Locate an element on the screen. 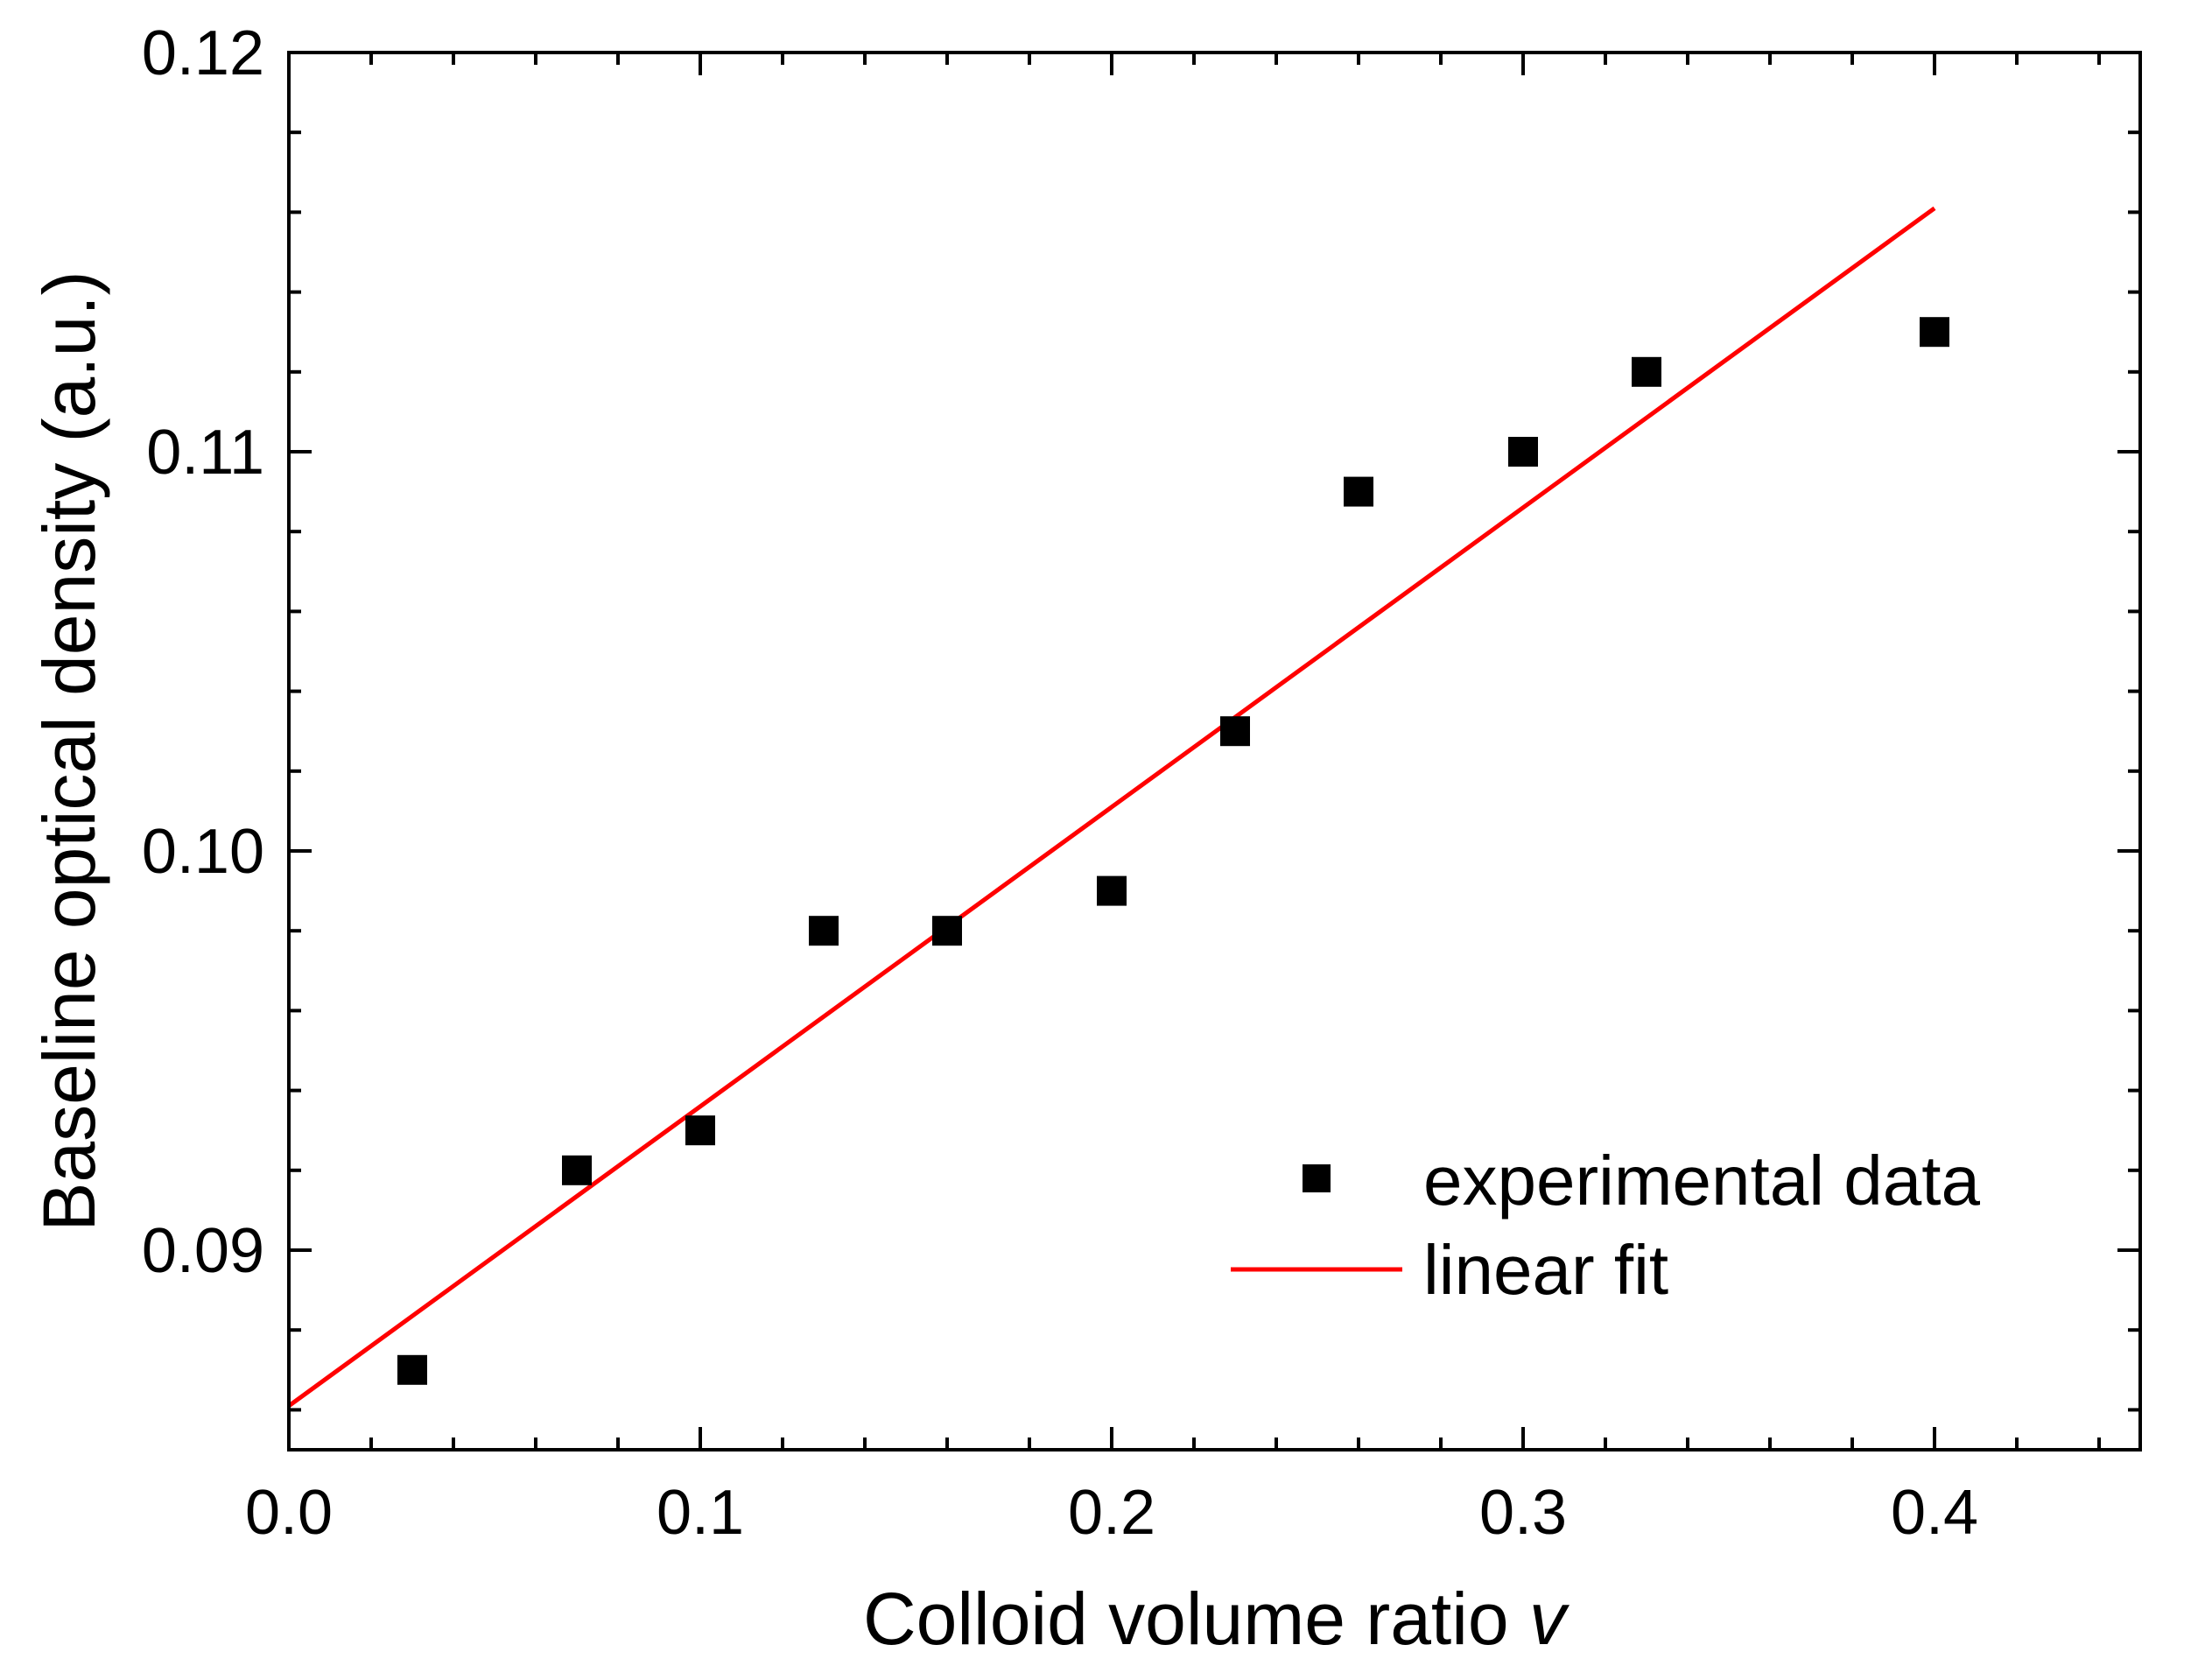  legend: experimental data linear fit is located at coordinates (1605, 1225).